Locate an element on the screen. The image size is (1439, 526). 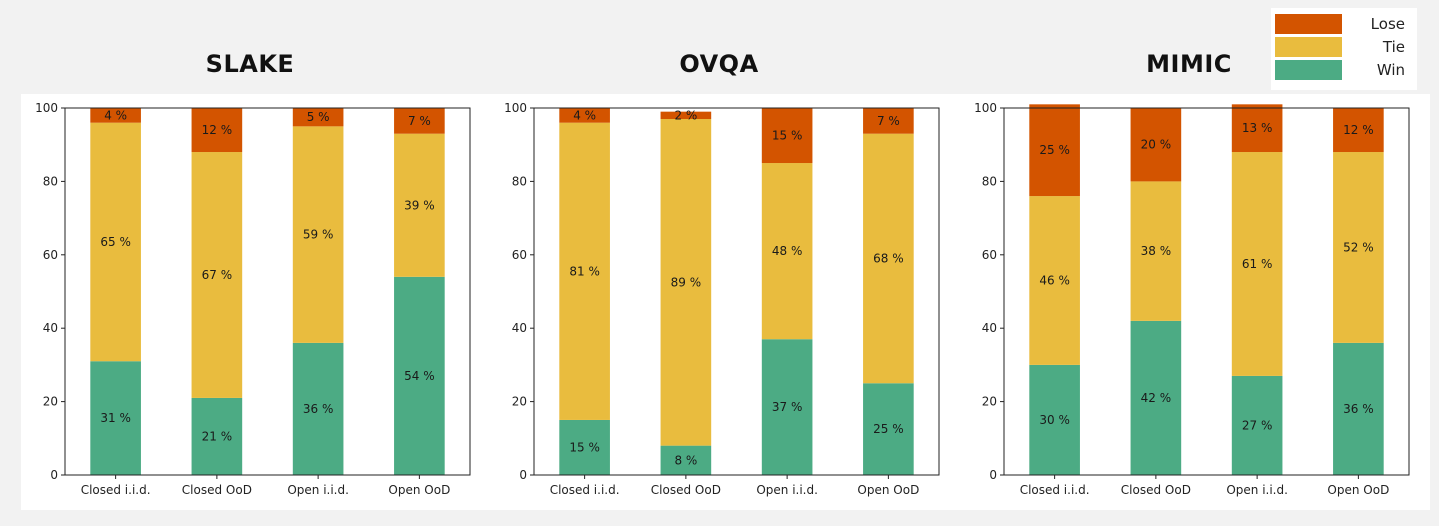
y-tick-label-ovqa-100: 100 is located at coordinates (515, 108).